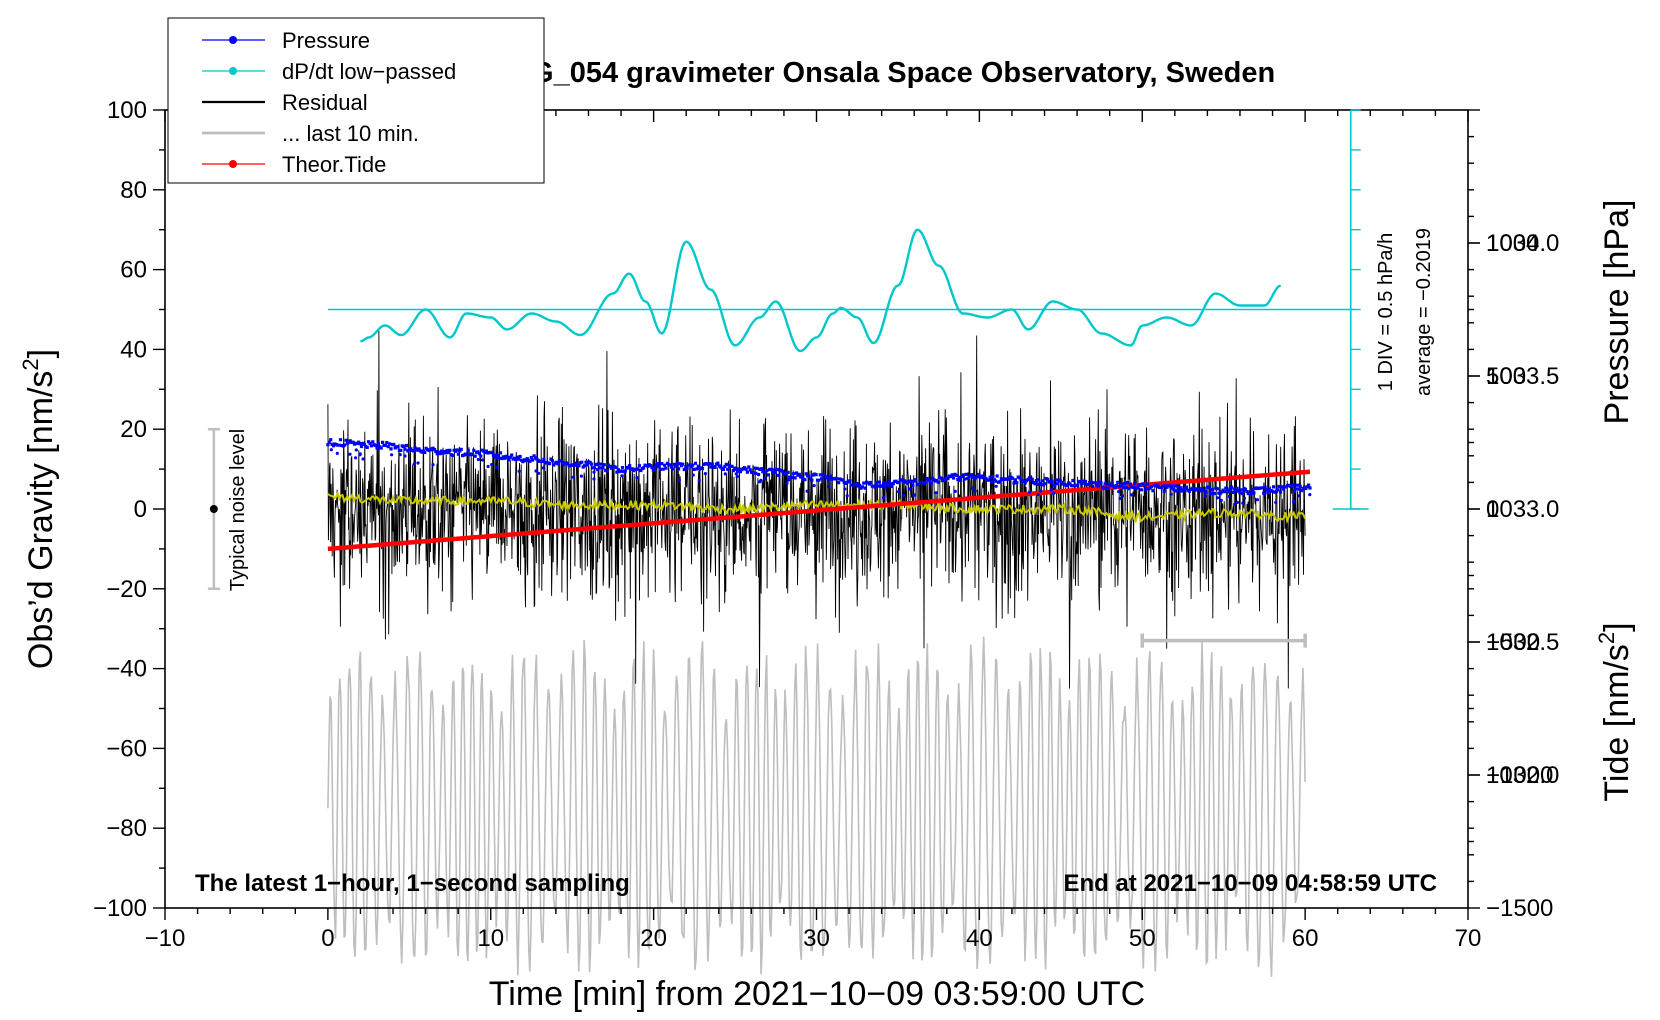 The width and height of the screenshot is (1660, 1020). What do you see at coordinates (817, 994) in the screenshot?
I see `x-axis-label: Time [min] from 2021−10−09 03:59:00 UTC` at bounding box center [817, 994].